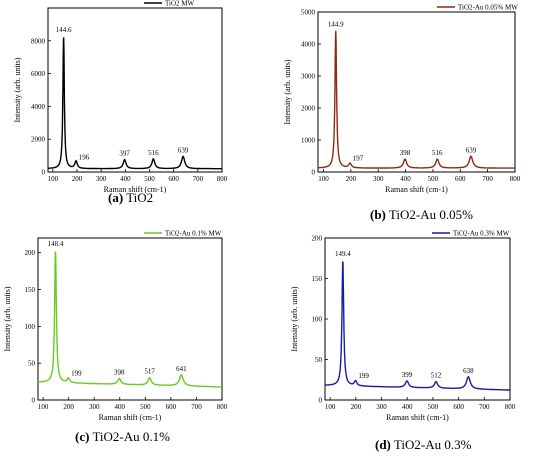 The height and width of the screenshot is (461, 550). Describe the element at coordinates (149, 372) in the screenshot. I see `peak-label: 517` at that location.